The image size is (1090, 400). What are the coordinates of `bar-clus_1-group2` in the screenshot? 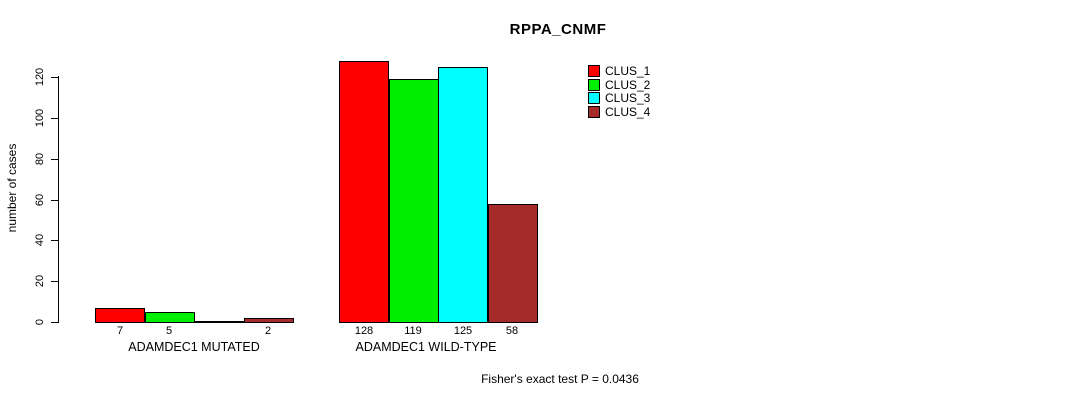 It's located at (364, 192).